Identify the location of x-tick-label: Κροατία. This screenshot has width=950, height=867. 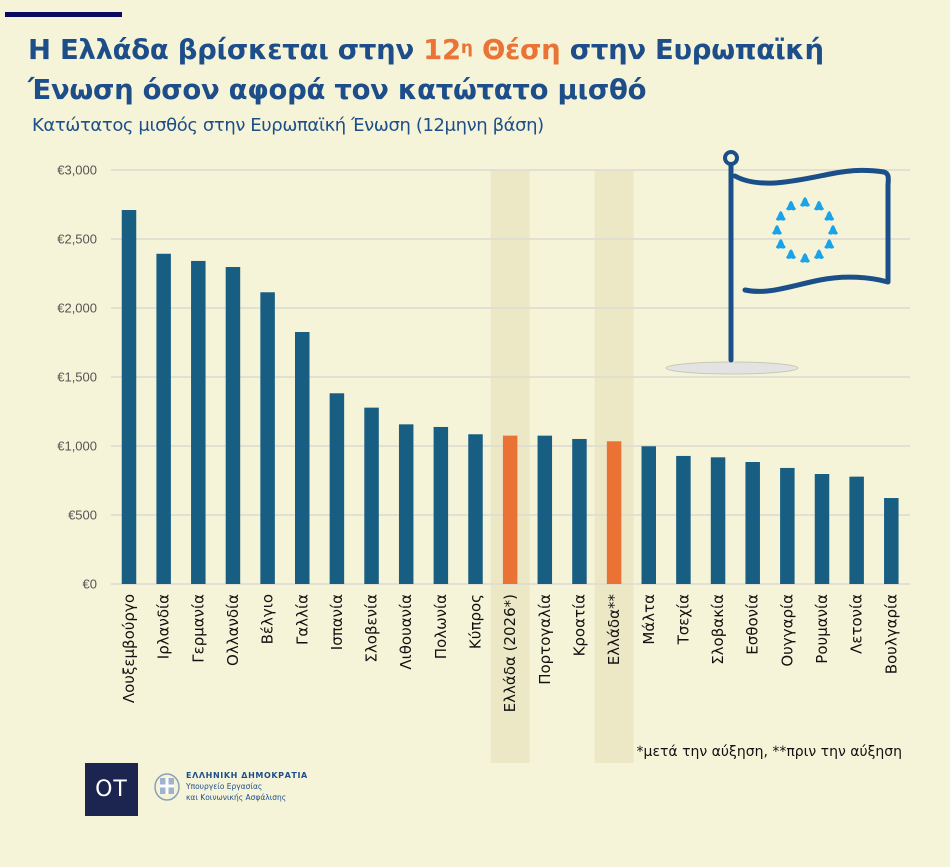
(579, 625).